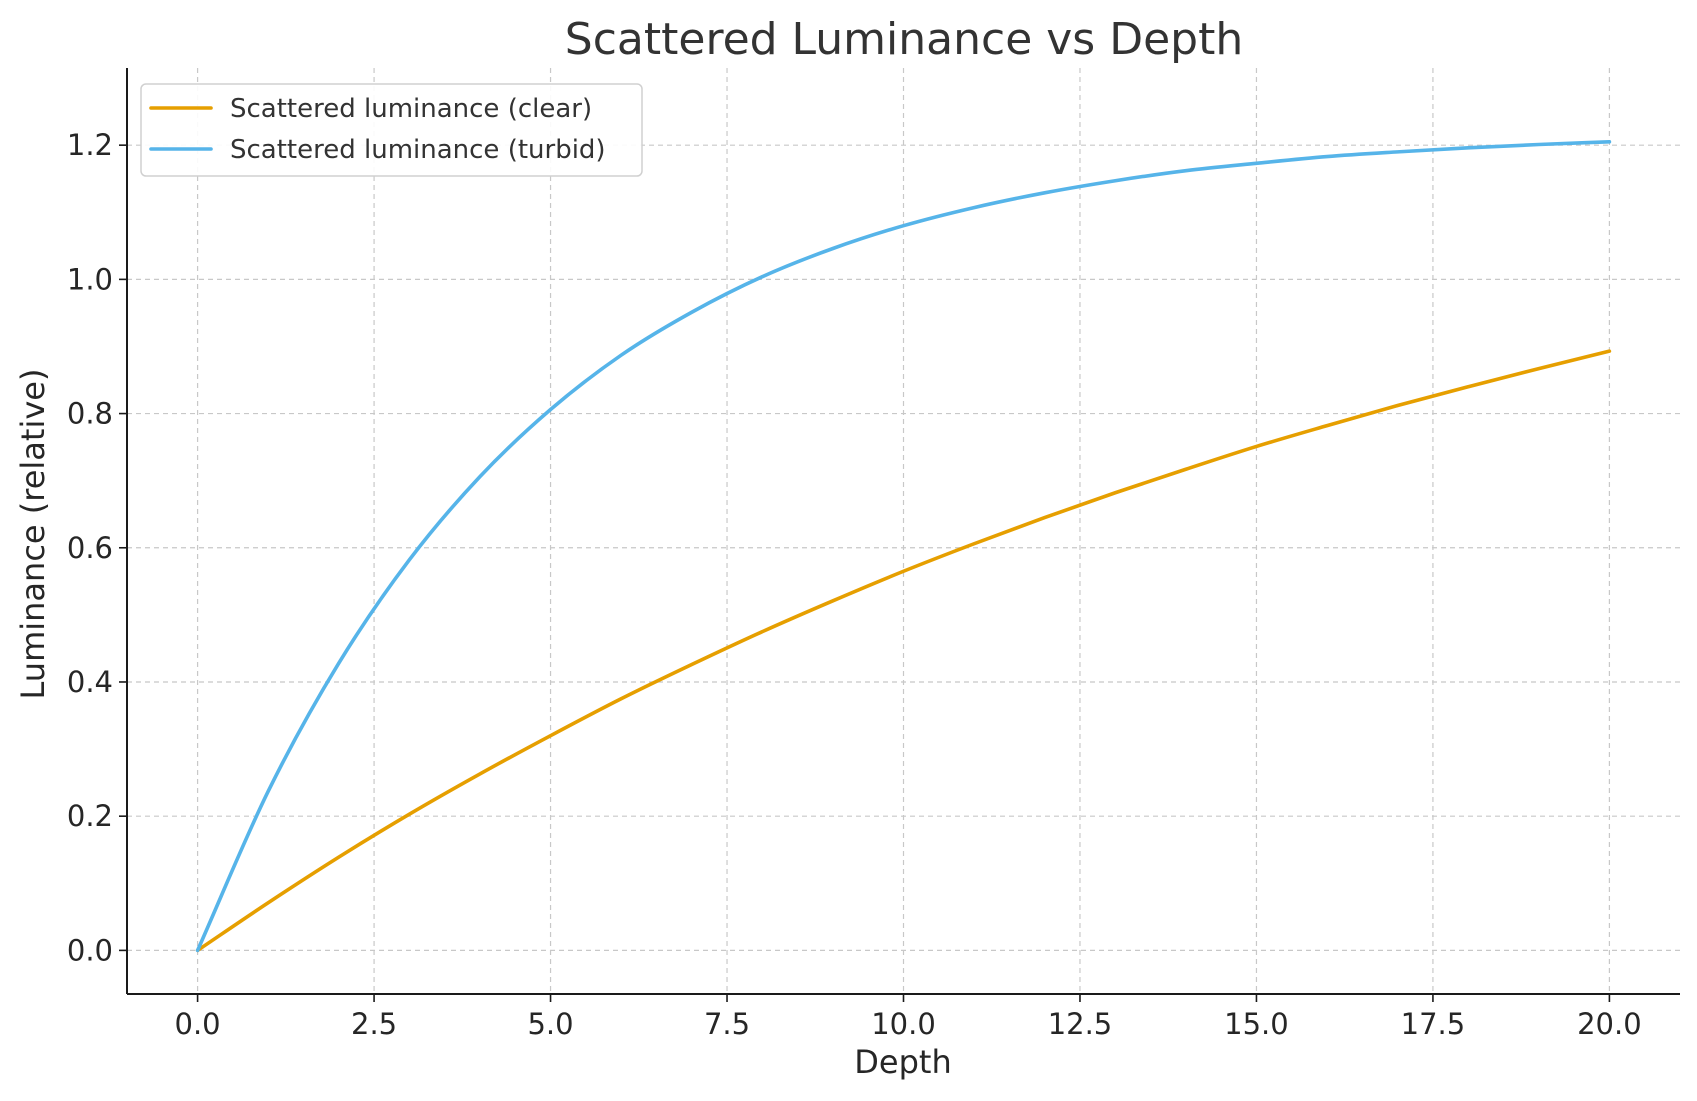  What do you see at coordinates (33, 534) in the screenshot?
I see `y-axis-label: Luminance (relative)` at bounding box center [33, 534].